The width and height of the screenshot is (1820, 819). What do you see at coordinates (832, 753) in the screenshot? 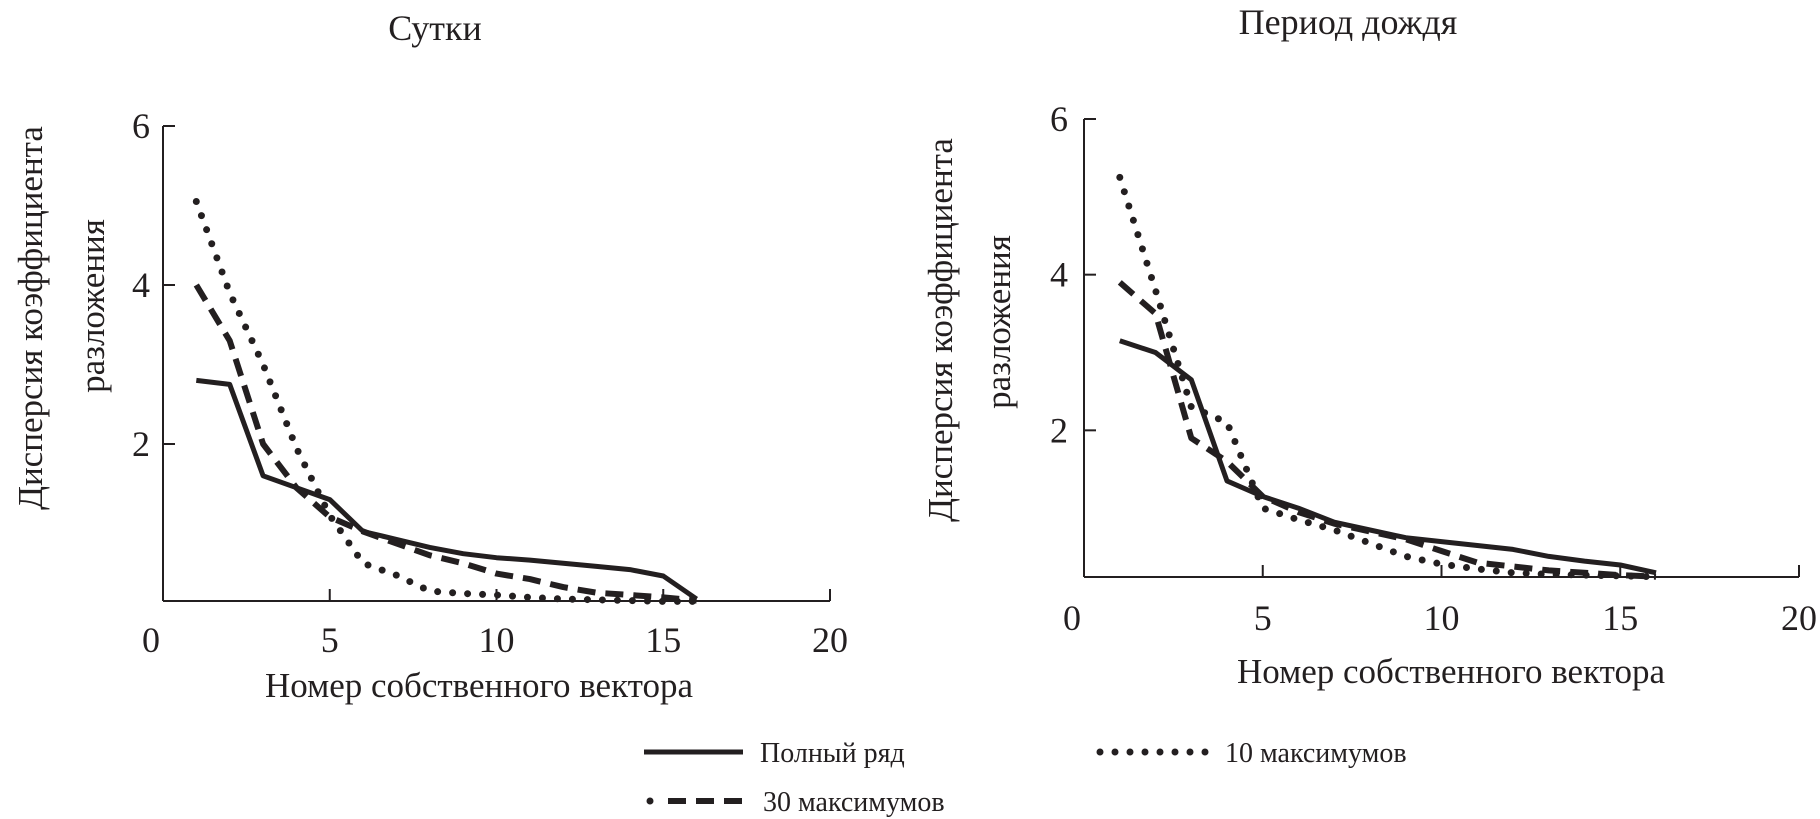
I see `legend-label: Полный ряд` at bounding box center [832, 753].